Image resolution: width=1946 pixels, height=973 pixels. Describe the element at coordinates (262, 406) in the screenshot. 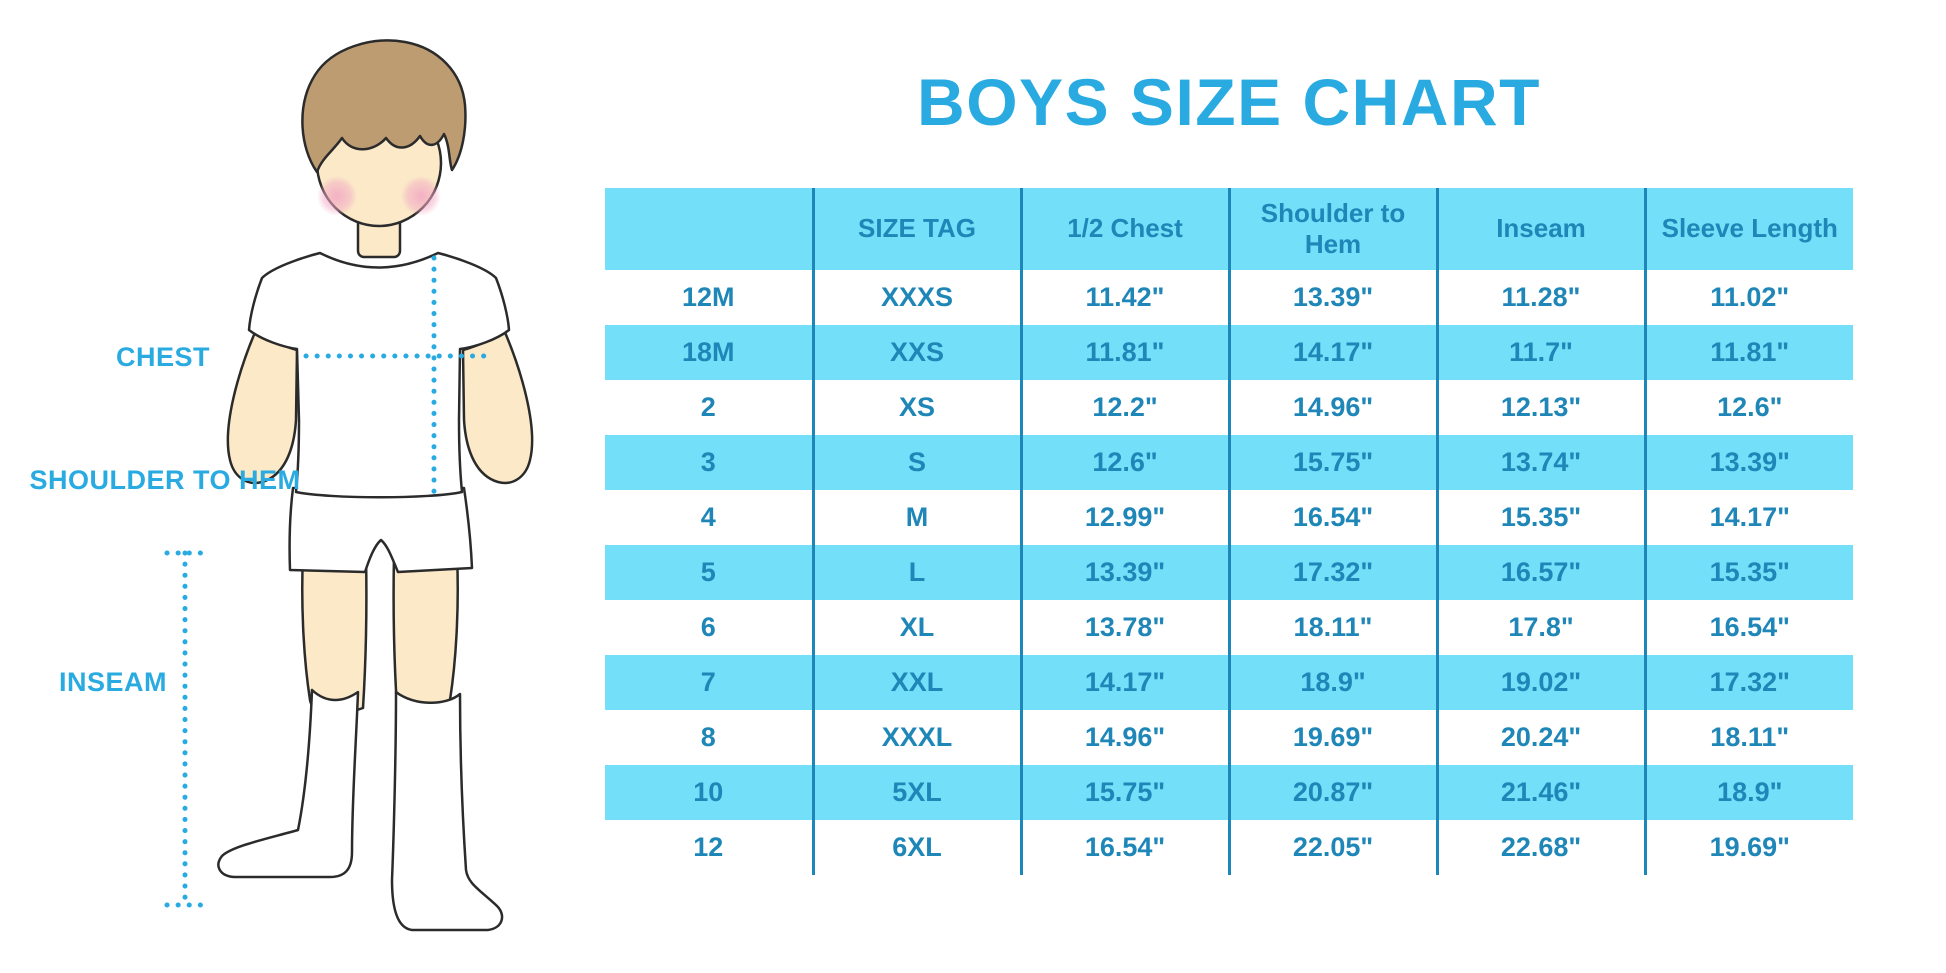

I see `boy-left-arm` at that location.